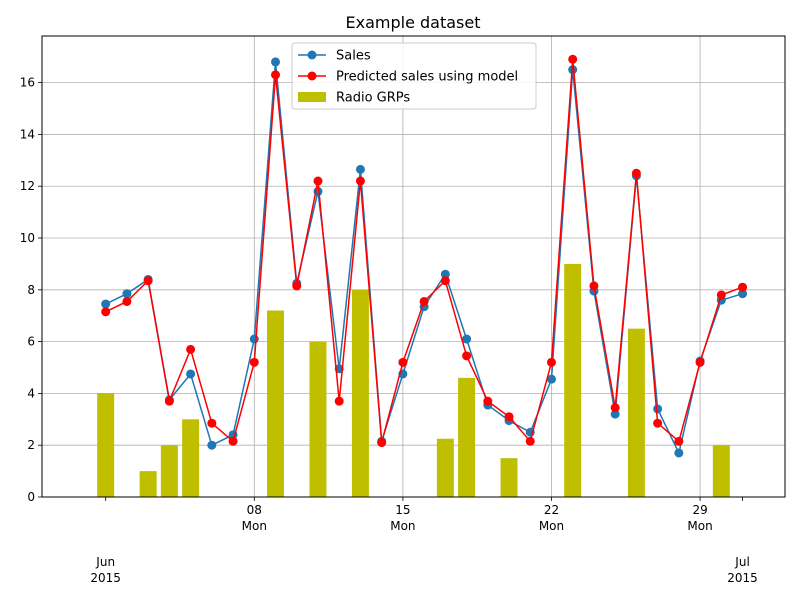  What do you see at coordinates (27, 134) in the screenshot?
I see `y-tick-label: 14` at bounding box center [27, 134].